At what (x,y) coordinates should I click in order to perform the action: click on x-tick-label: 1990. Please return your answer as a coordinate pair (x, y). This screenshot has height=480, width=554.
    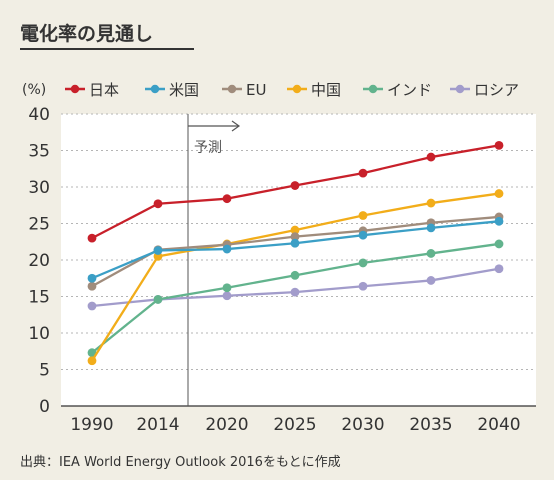
    Looking at the image, I should click on (91, 425).